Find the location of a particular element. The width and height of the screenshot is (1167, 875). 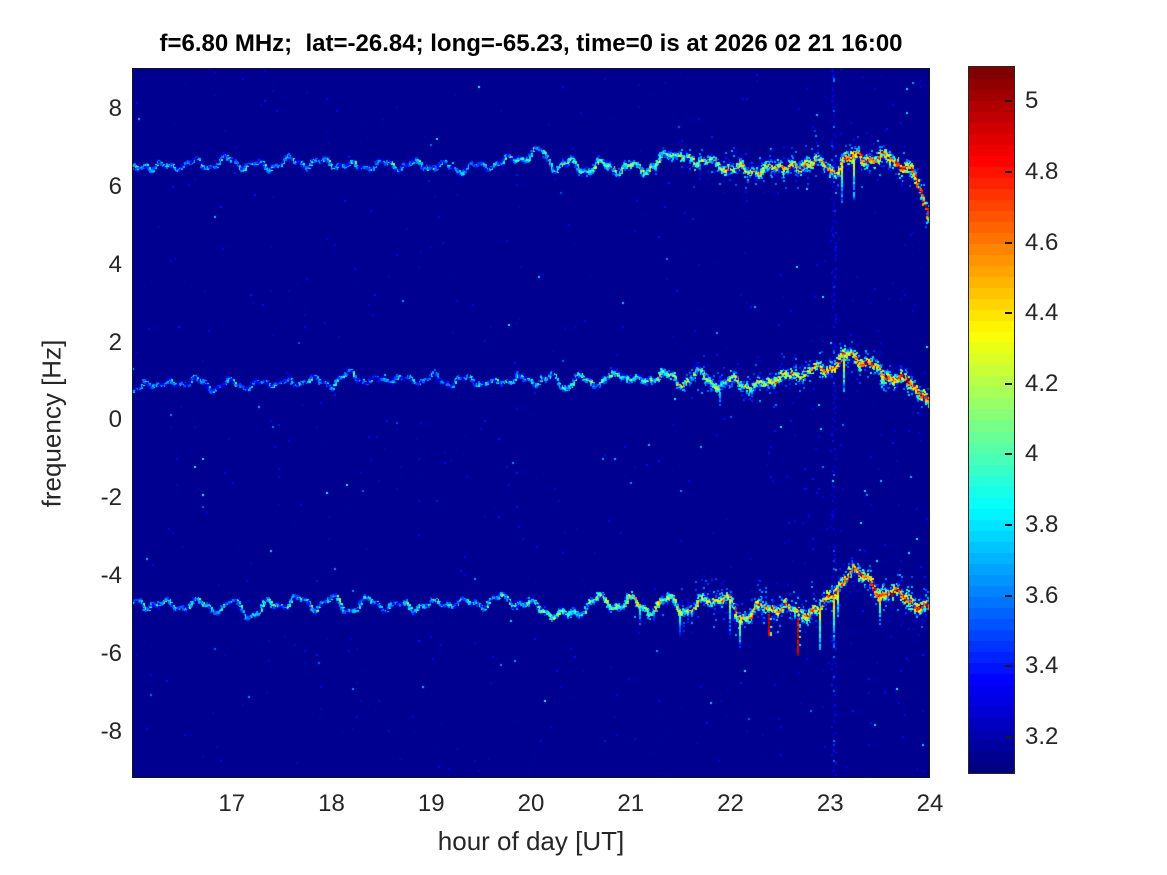

colorbar is located at coordinates (991, 420).